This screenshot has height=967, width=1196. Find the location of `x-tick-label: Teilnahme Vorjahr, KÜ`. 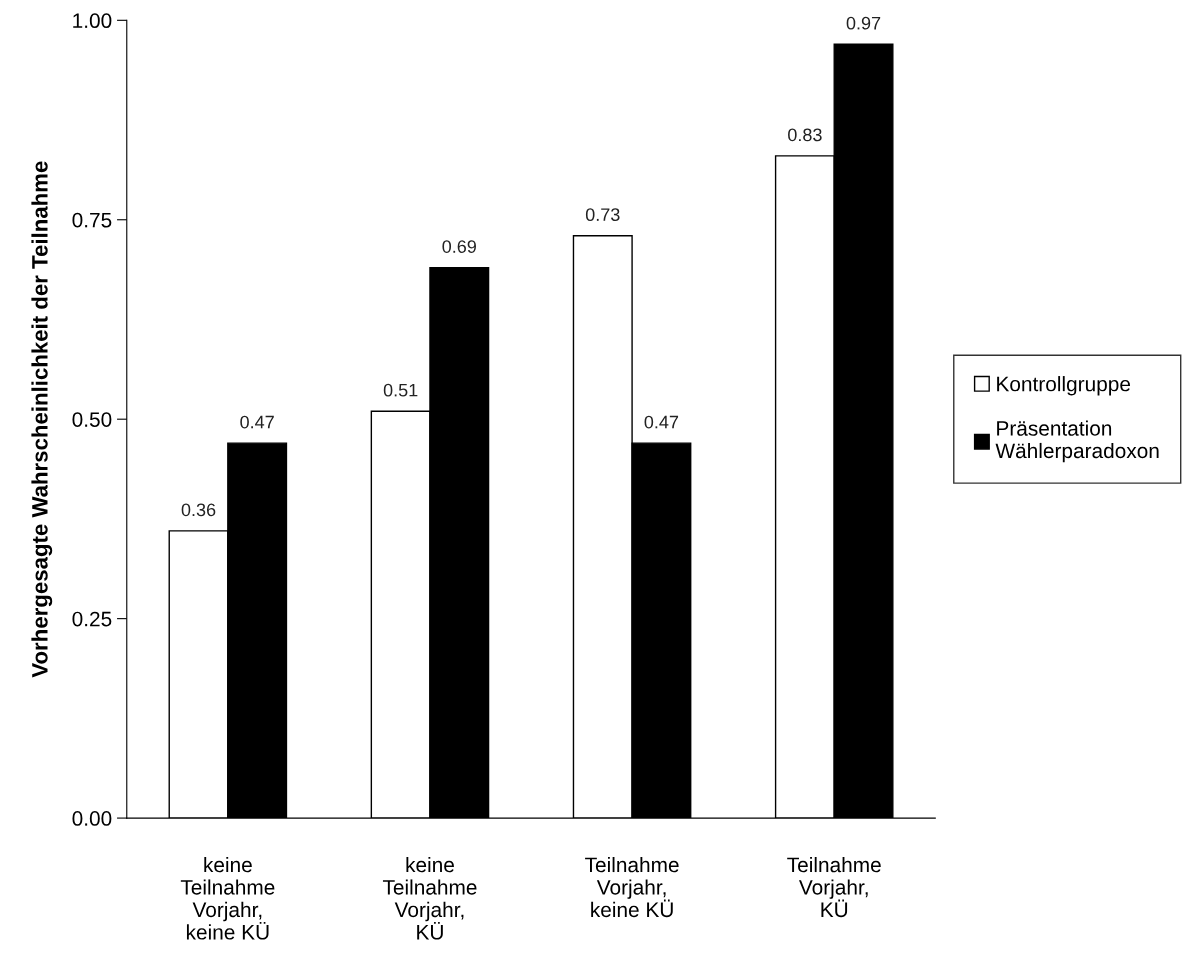

x-tick-label: Teilnahme Vorjahr, KÜ is located at coordinates (834, 887).